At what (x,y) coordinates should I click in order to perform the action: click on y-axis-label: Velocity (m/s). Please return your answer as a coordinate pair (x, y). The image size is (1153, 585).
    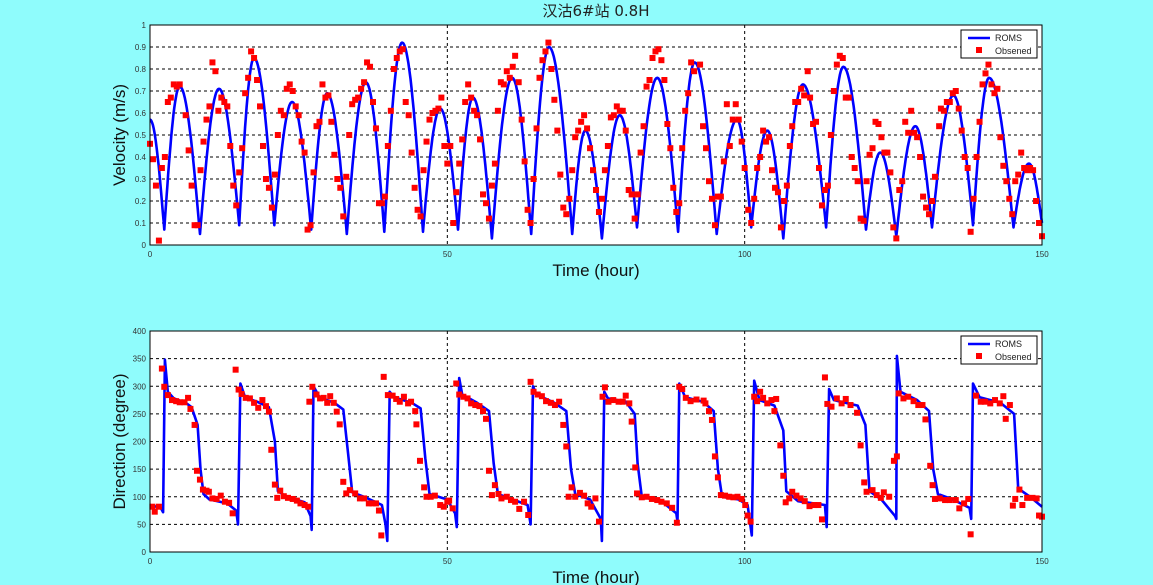
    Looking at the image, I should click on (119, 135).